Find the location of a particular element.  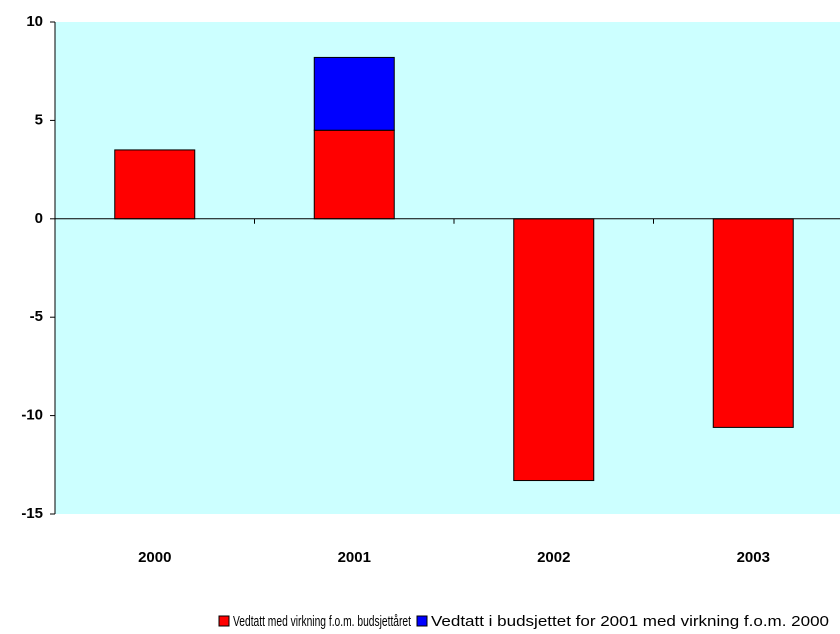

x-tick-label: 2002 is located at coordinates (553, 557).